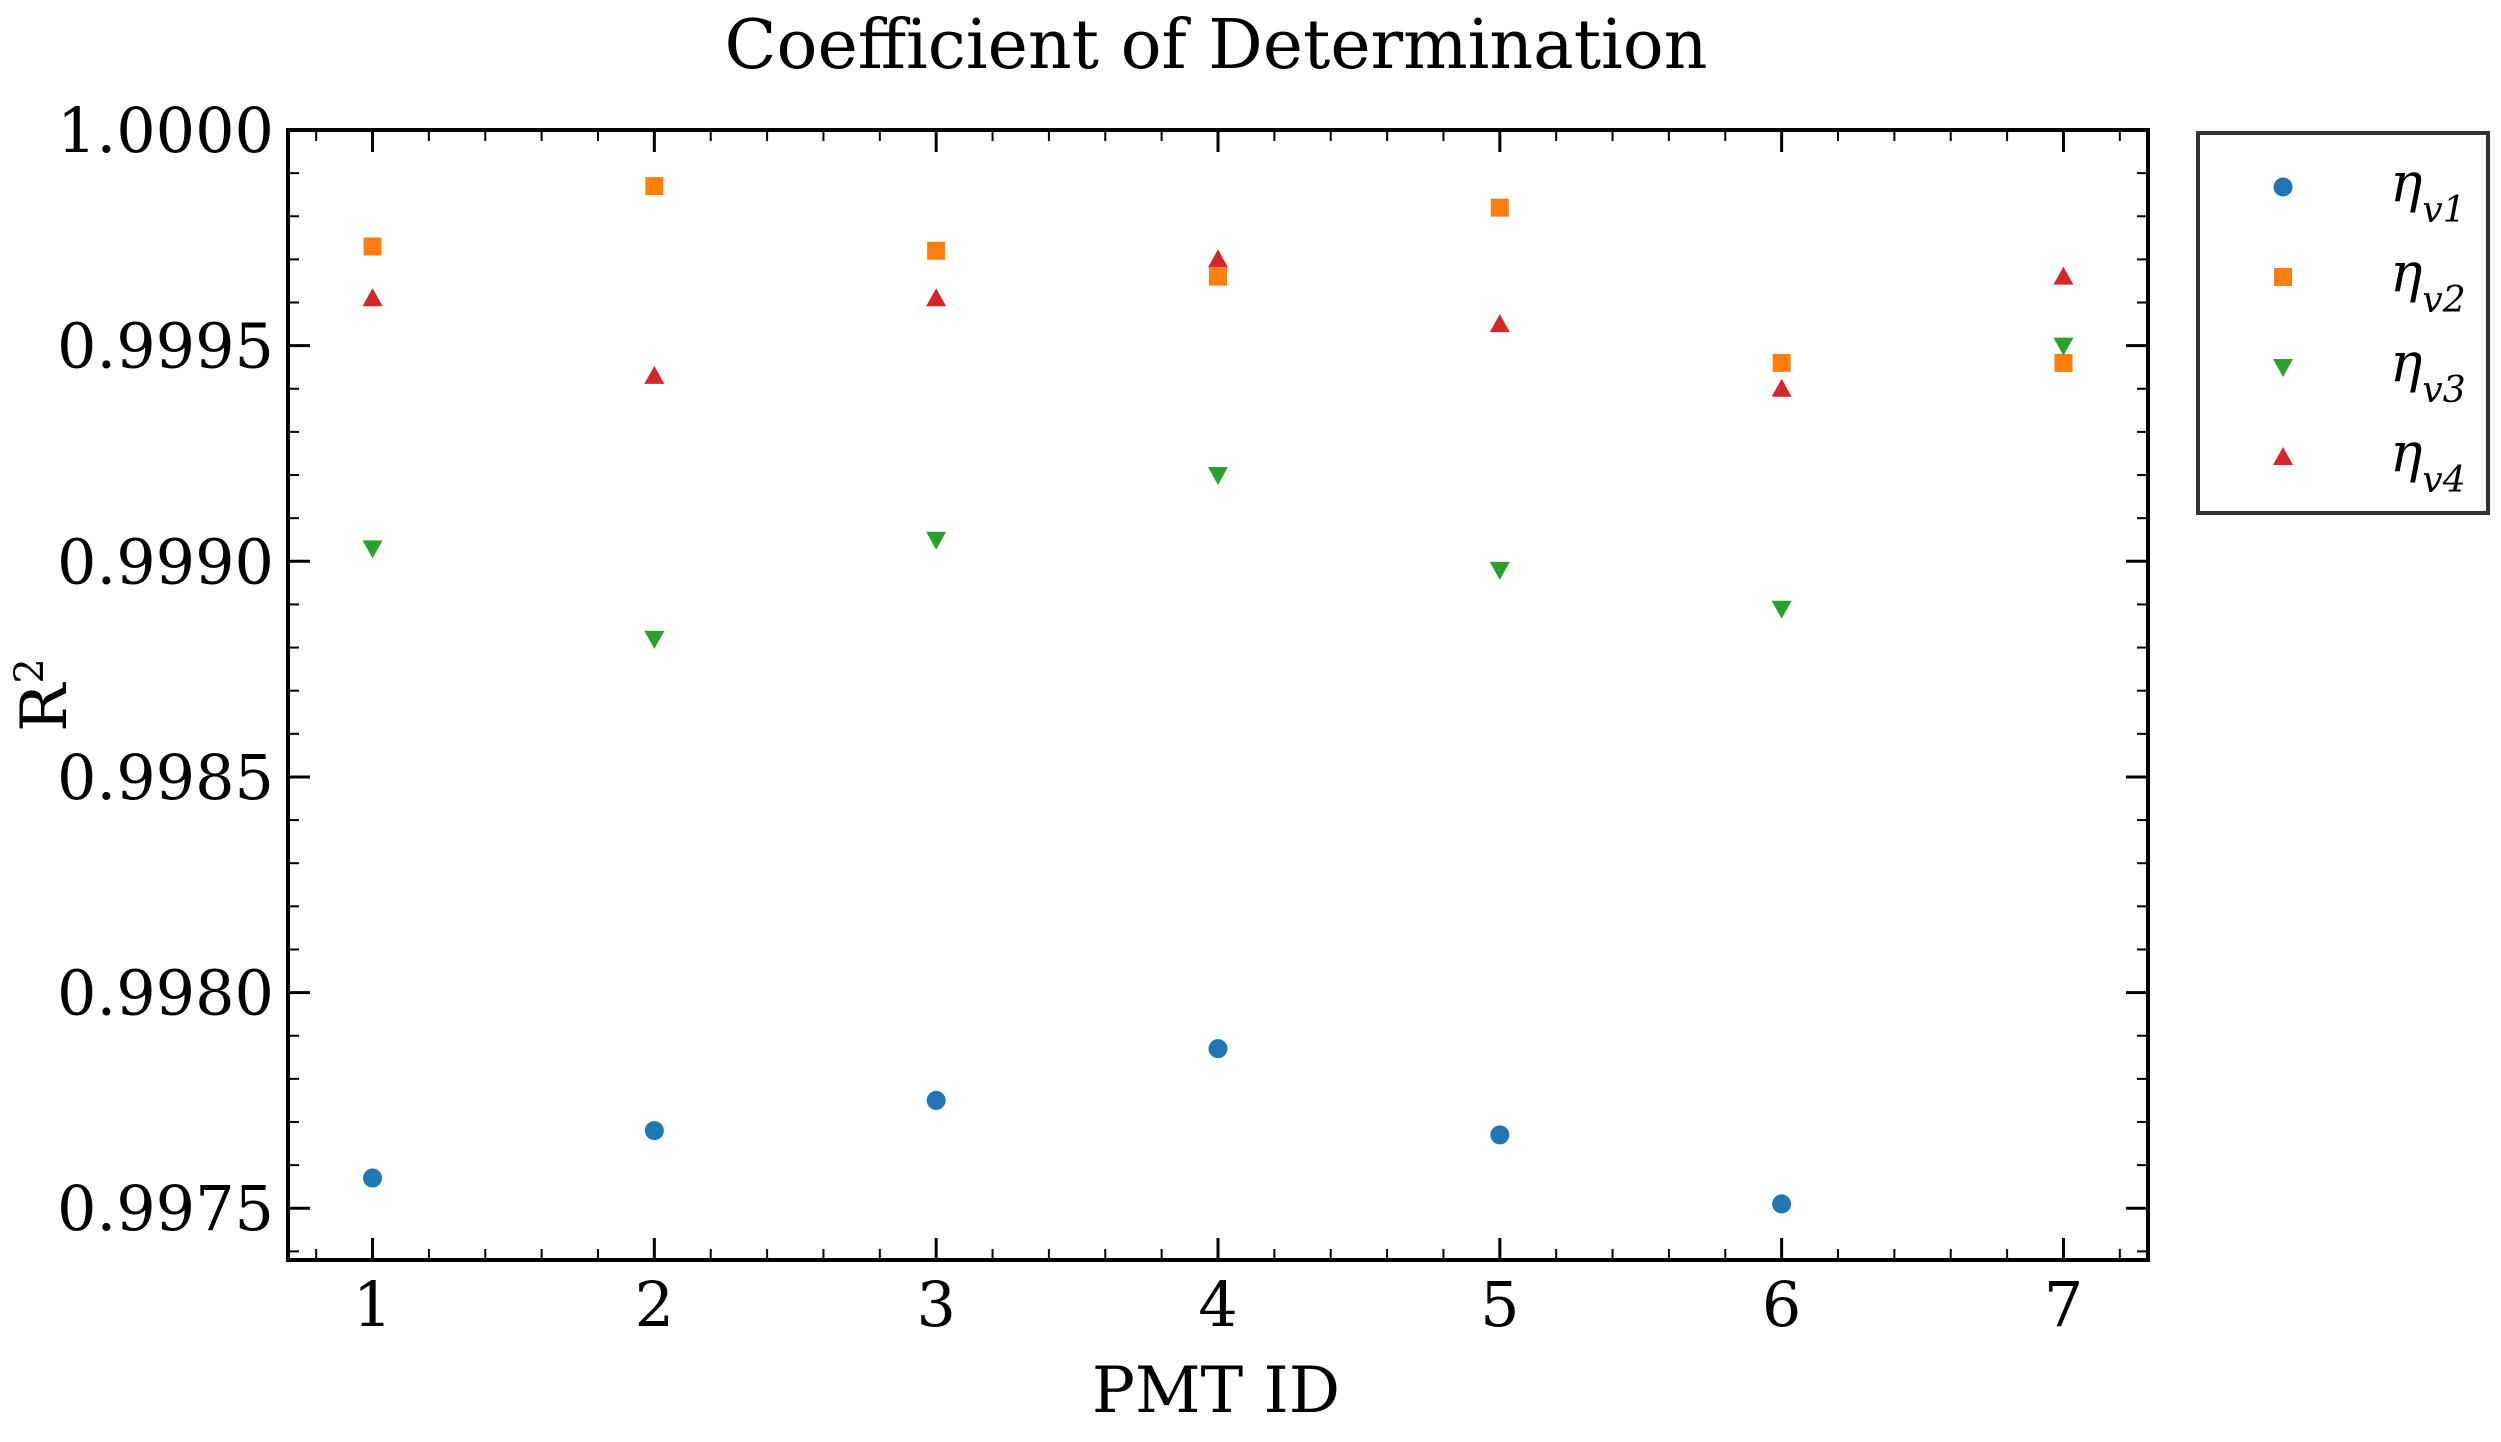  What do you see at coordinates (1499, 1304) in the screenshot?
I see `x-tick-label: 5` at bounding box center [1499, 1304].